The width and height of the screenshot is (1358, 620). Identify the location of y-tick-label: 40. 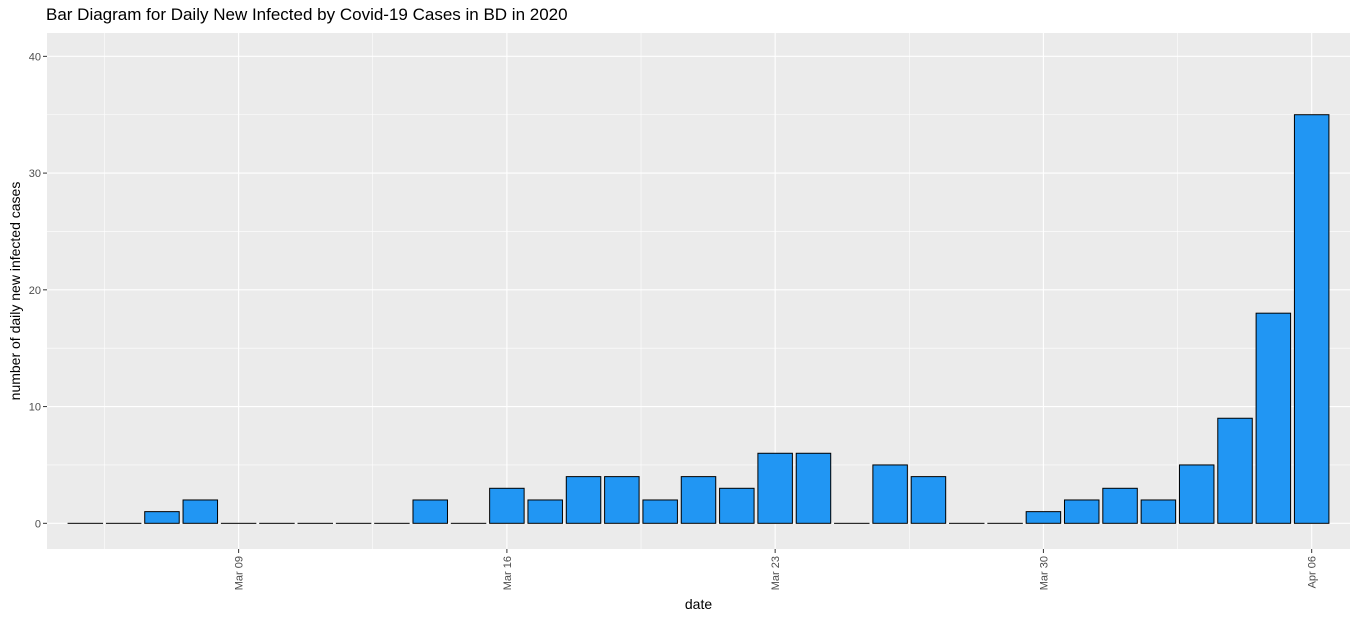
(35, 57).